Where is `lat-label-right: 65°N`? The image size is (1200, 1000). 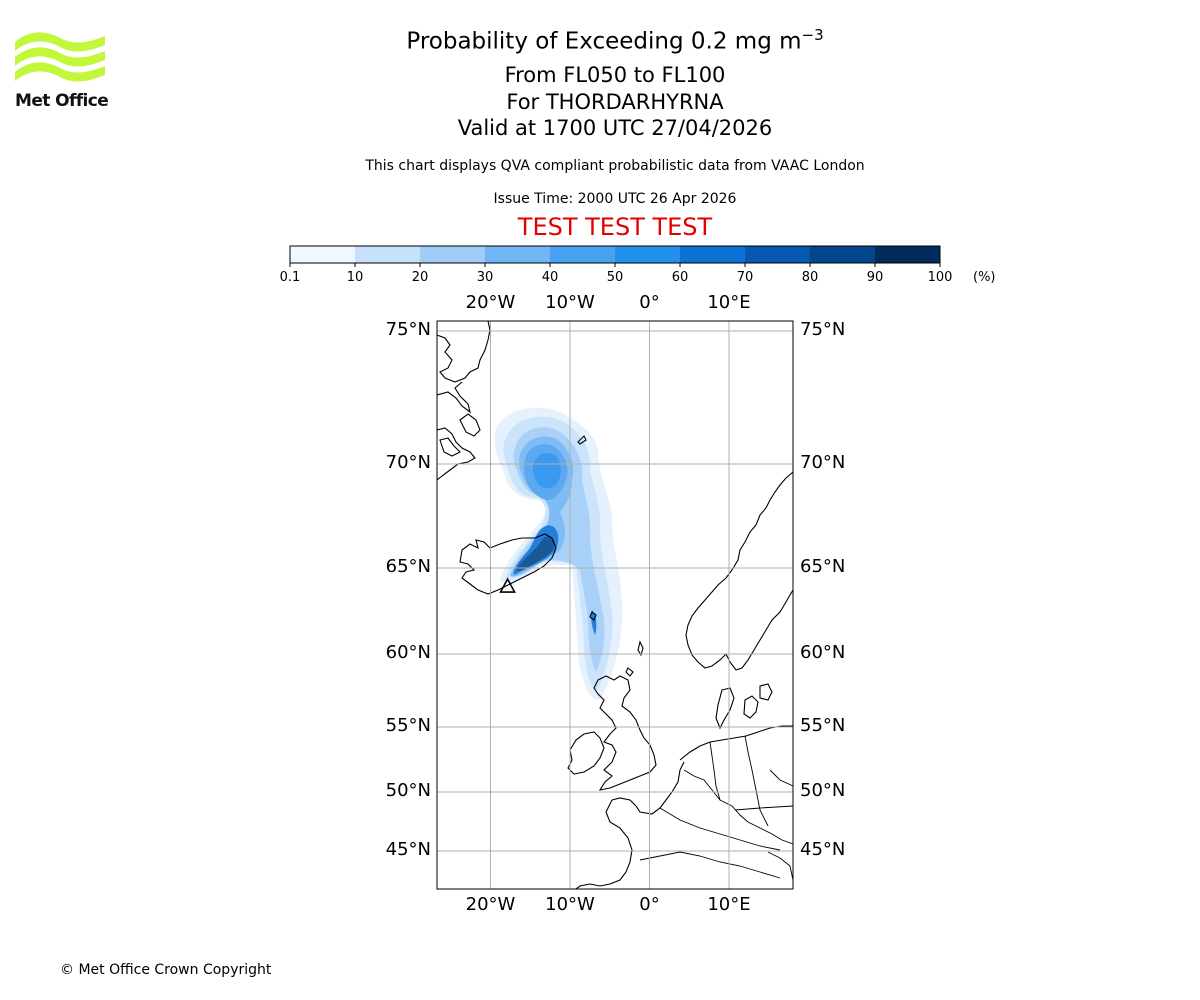 lat-label-right: 65°N is located at coordinates (823, 566).